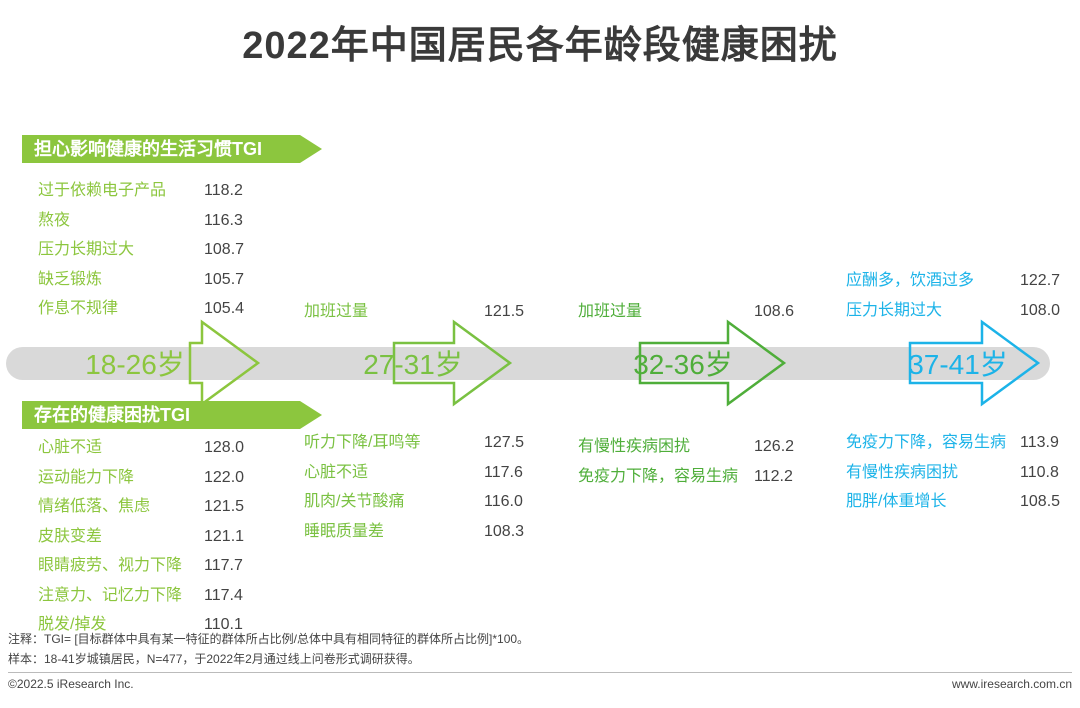 Image resolution: width=1080 pixels, height=708 pixels. What do you see at coordinates (224, 308) in the screenshot?
I see `habit-item-value: 105.4` at bounding box center [224, 308].